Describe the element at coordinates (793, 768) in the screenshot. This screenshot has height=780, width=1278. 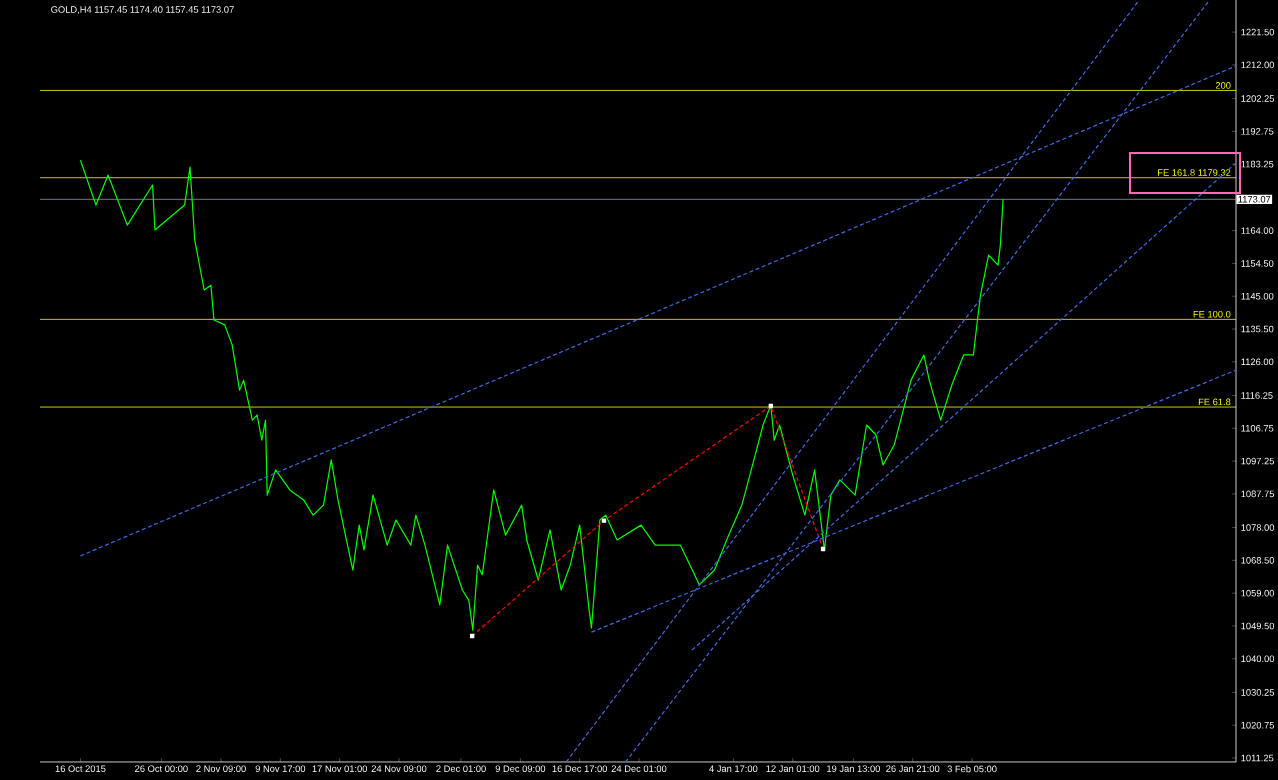
I see `x-tick-label: 12 Jan 01:00` at that location.